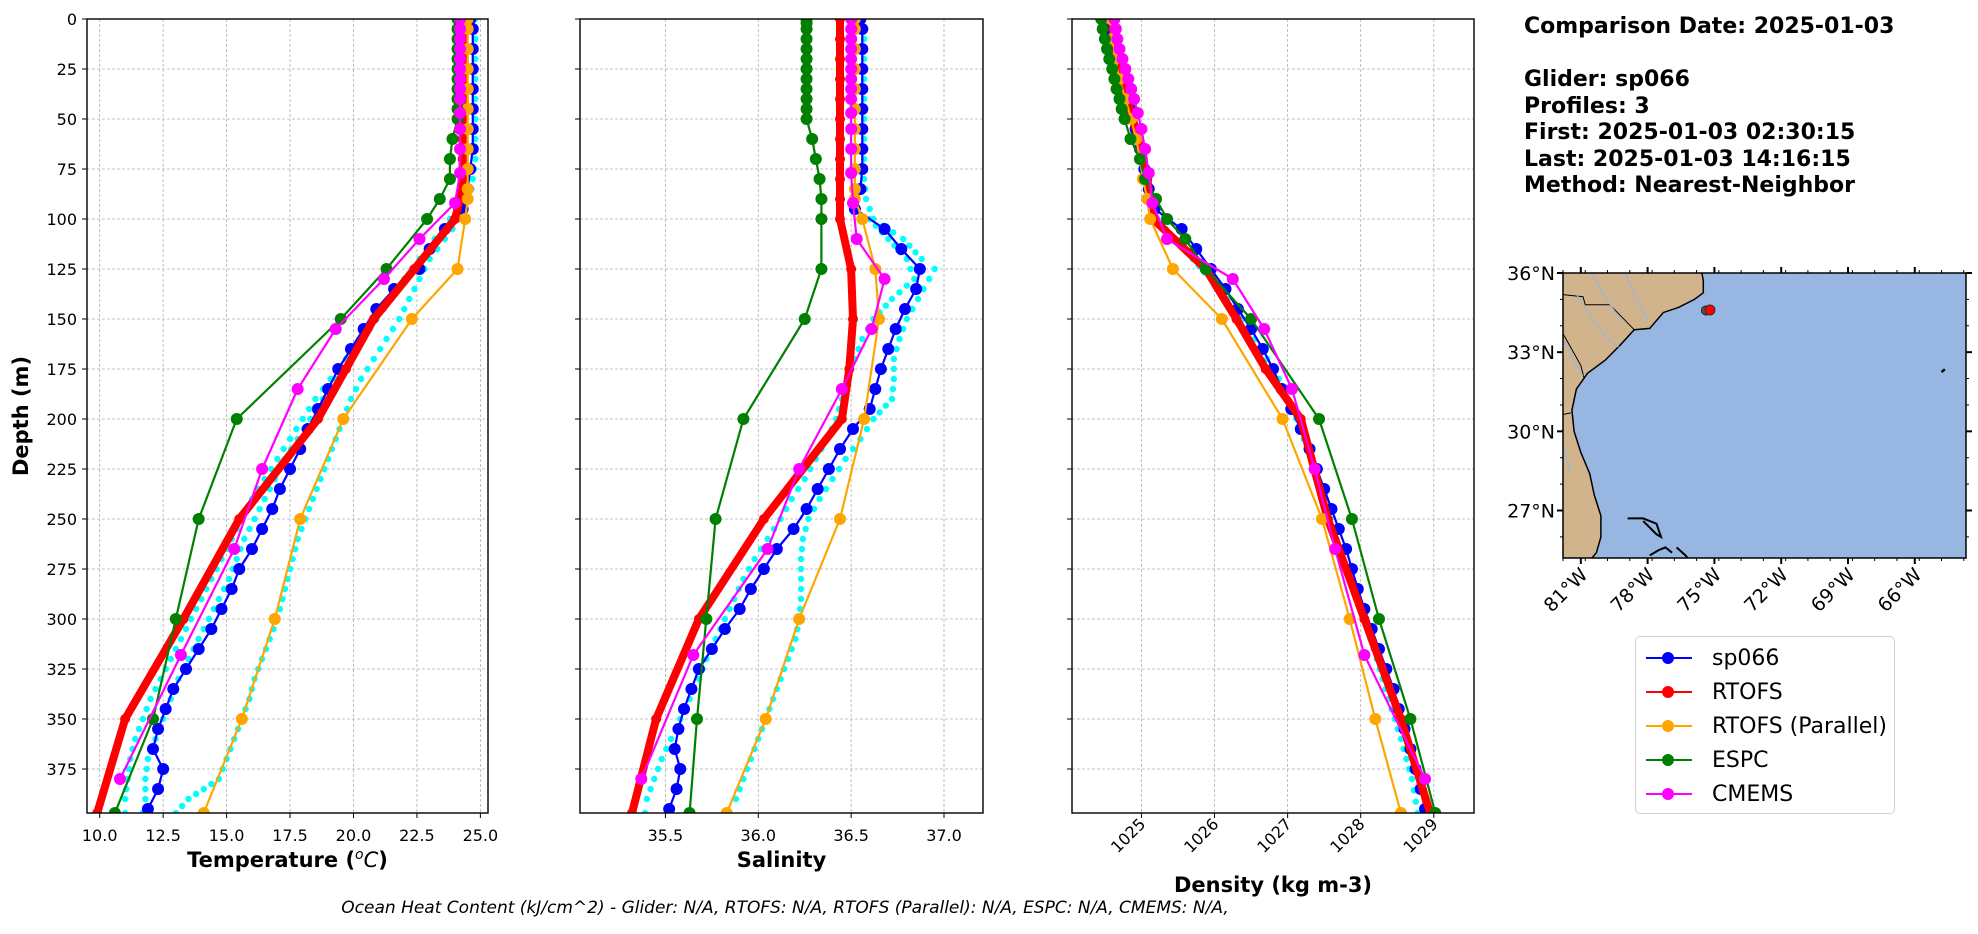 This screenshot has height=934, width=1978. I want to click on map-x-tick-label: 75°W, so click(1699, 590).